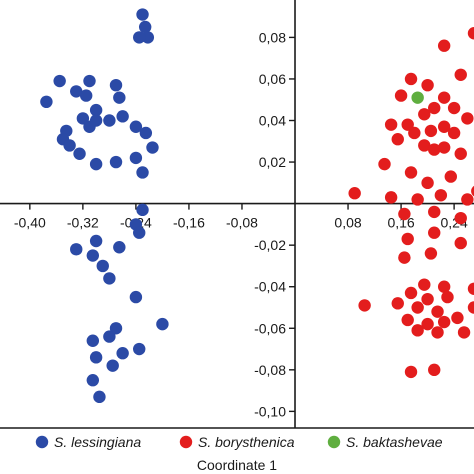 The height and width of the screenshot is (474, 474). I want to click on y-tick-label: 0,06, so click(272, 79).